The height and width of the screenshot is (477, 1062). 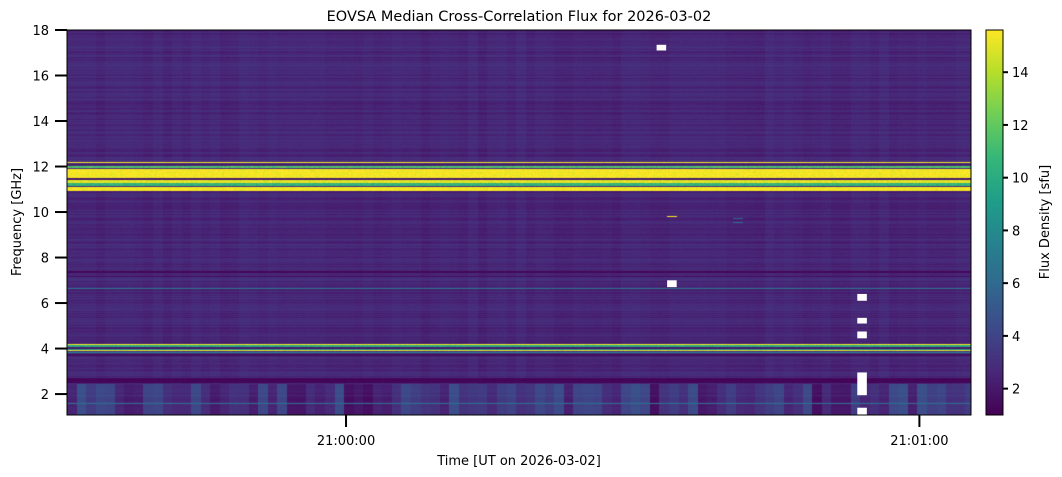 What do you see at coordinates (1016, 337) in the screenshot?
I see `colorbar-tick-label: 4` at bounding box center [1016, 337].